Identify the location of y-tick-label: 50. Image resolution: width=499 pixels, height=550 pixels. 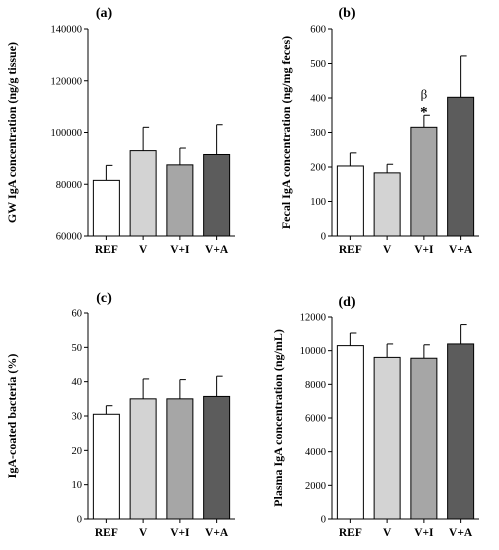
(77, 348).